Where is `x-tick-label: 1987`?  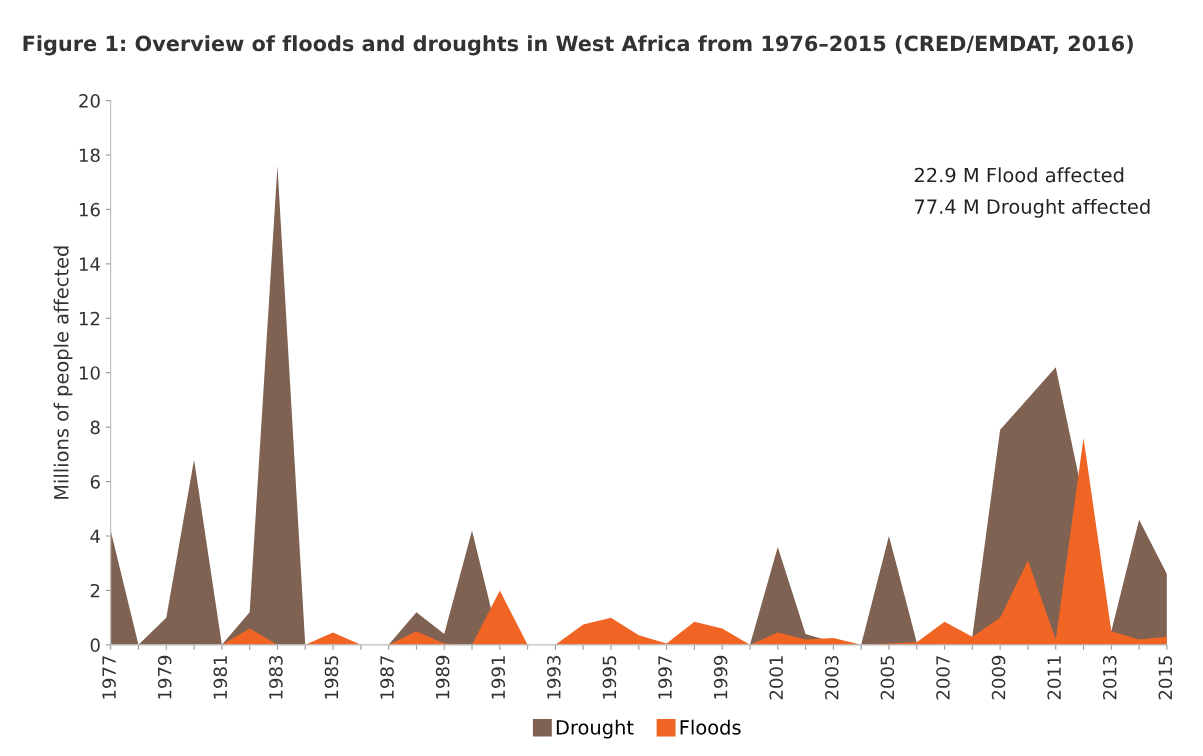
x-tick-label: 1987 is located at coordinates (387, 677).